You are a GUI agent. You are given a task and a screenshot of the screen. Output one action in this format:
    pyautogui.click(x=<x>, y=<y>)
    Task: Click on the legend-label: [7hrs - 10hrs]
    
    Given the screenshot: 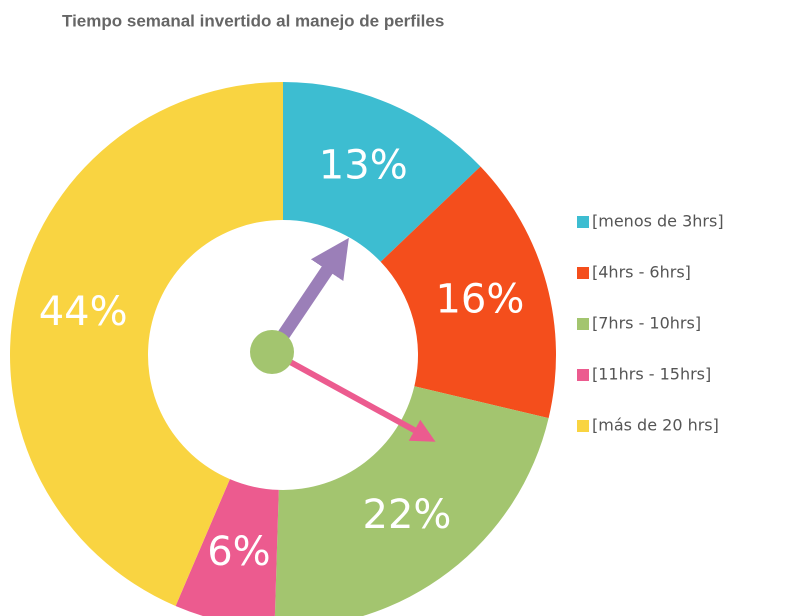 What is the action you would take?
    pyautogui.click(x=646, y=323)
    